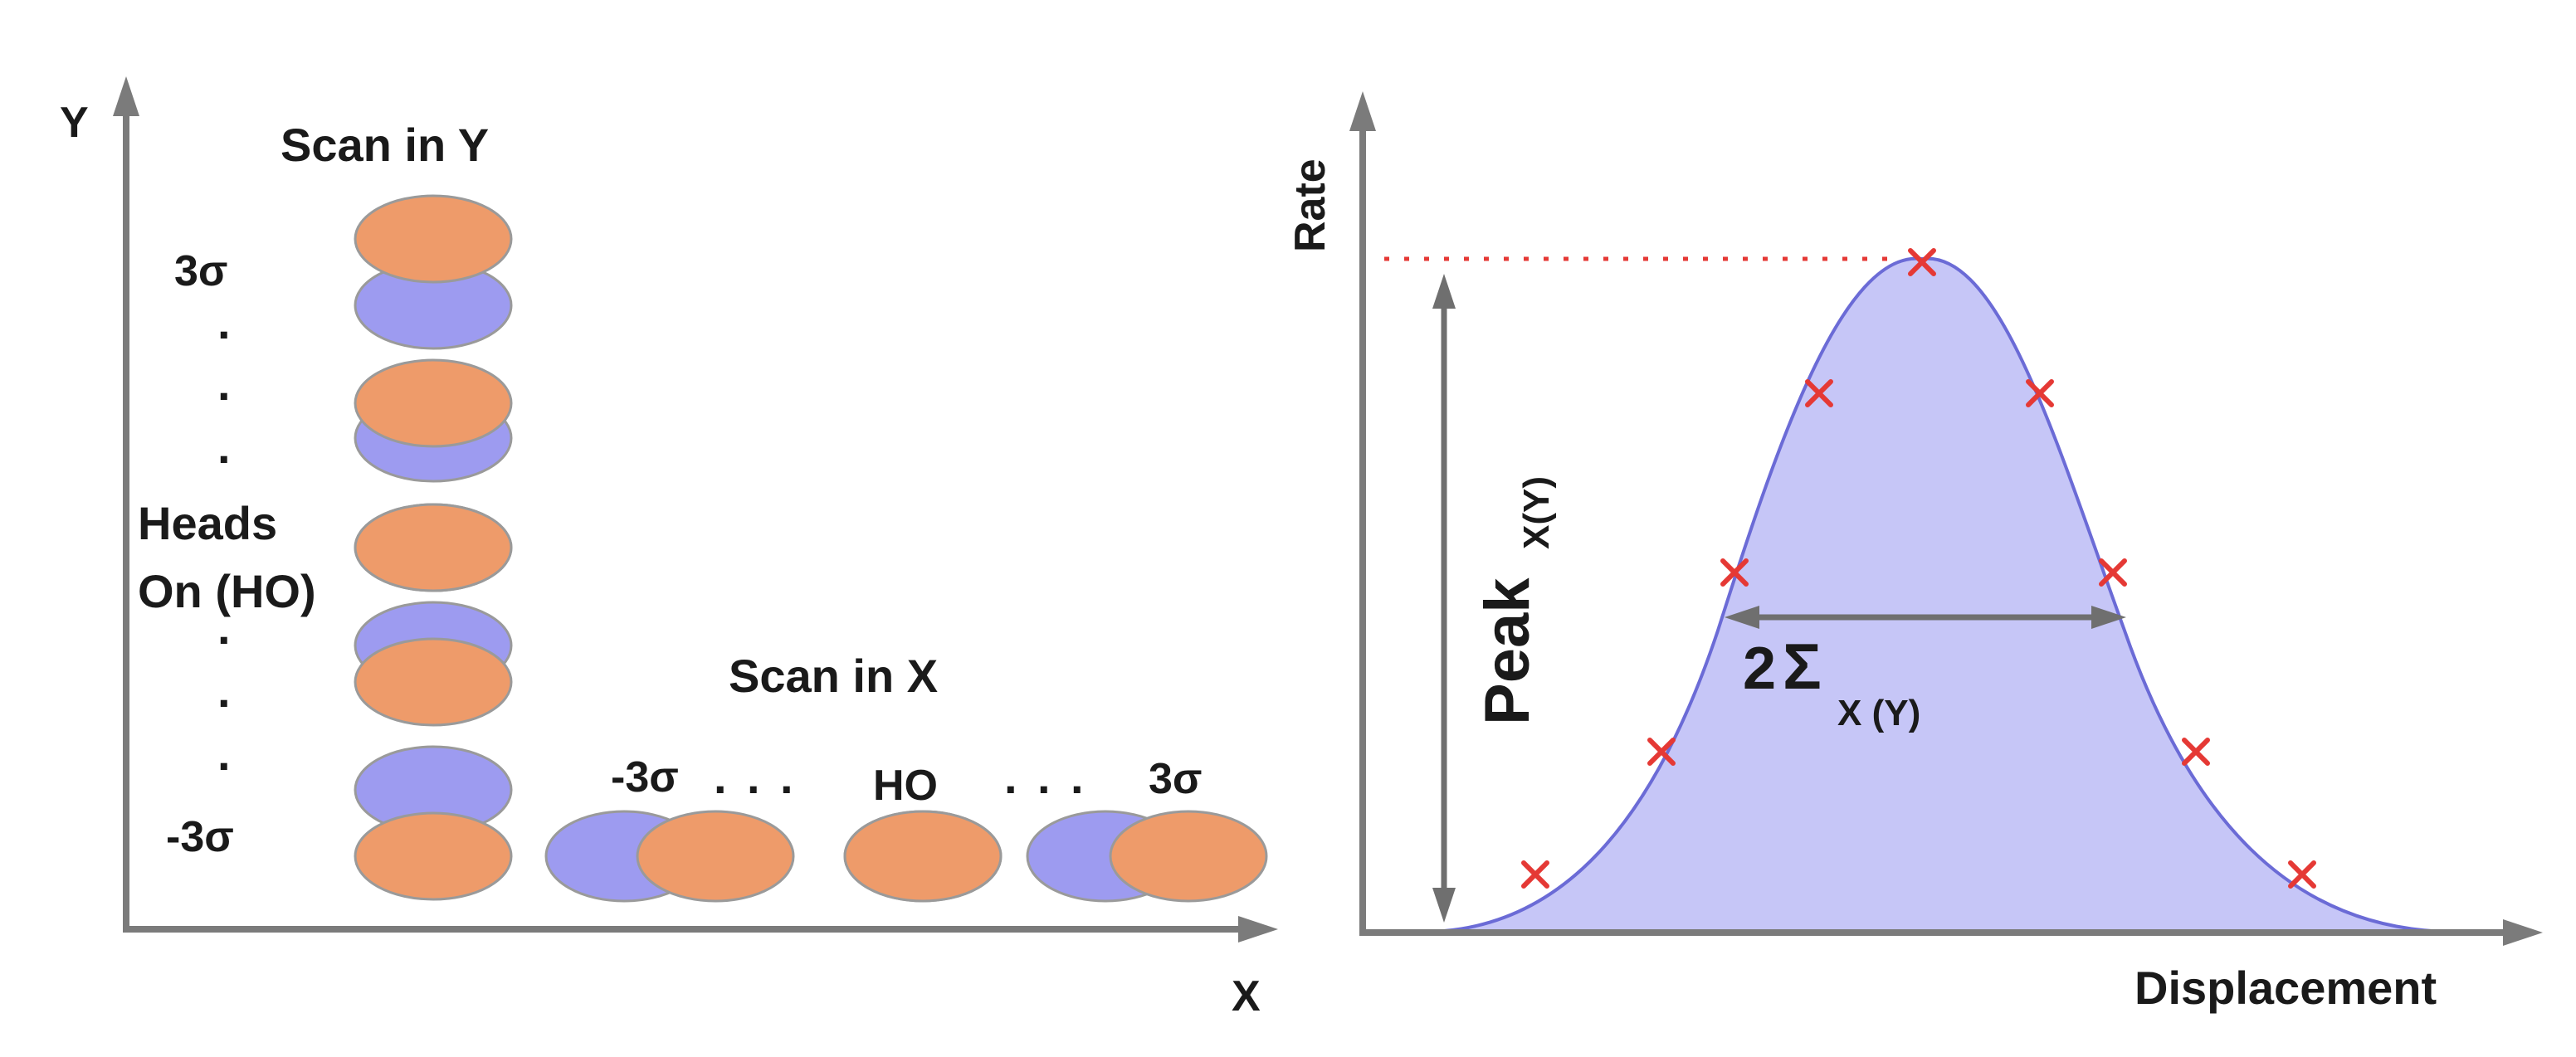  Describe the element at coordinates (2109, 617) in the screenshot. I see `width-arrowhead-right` at that location.